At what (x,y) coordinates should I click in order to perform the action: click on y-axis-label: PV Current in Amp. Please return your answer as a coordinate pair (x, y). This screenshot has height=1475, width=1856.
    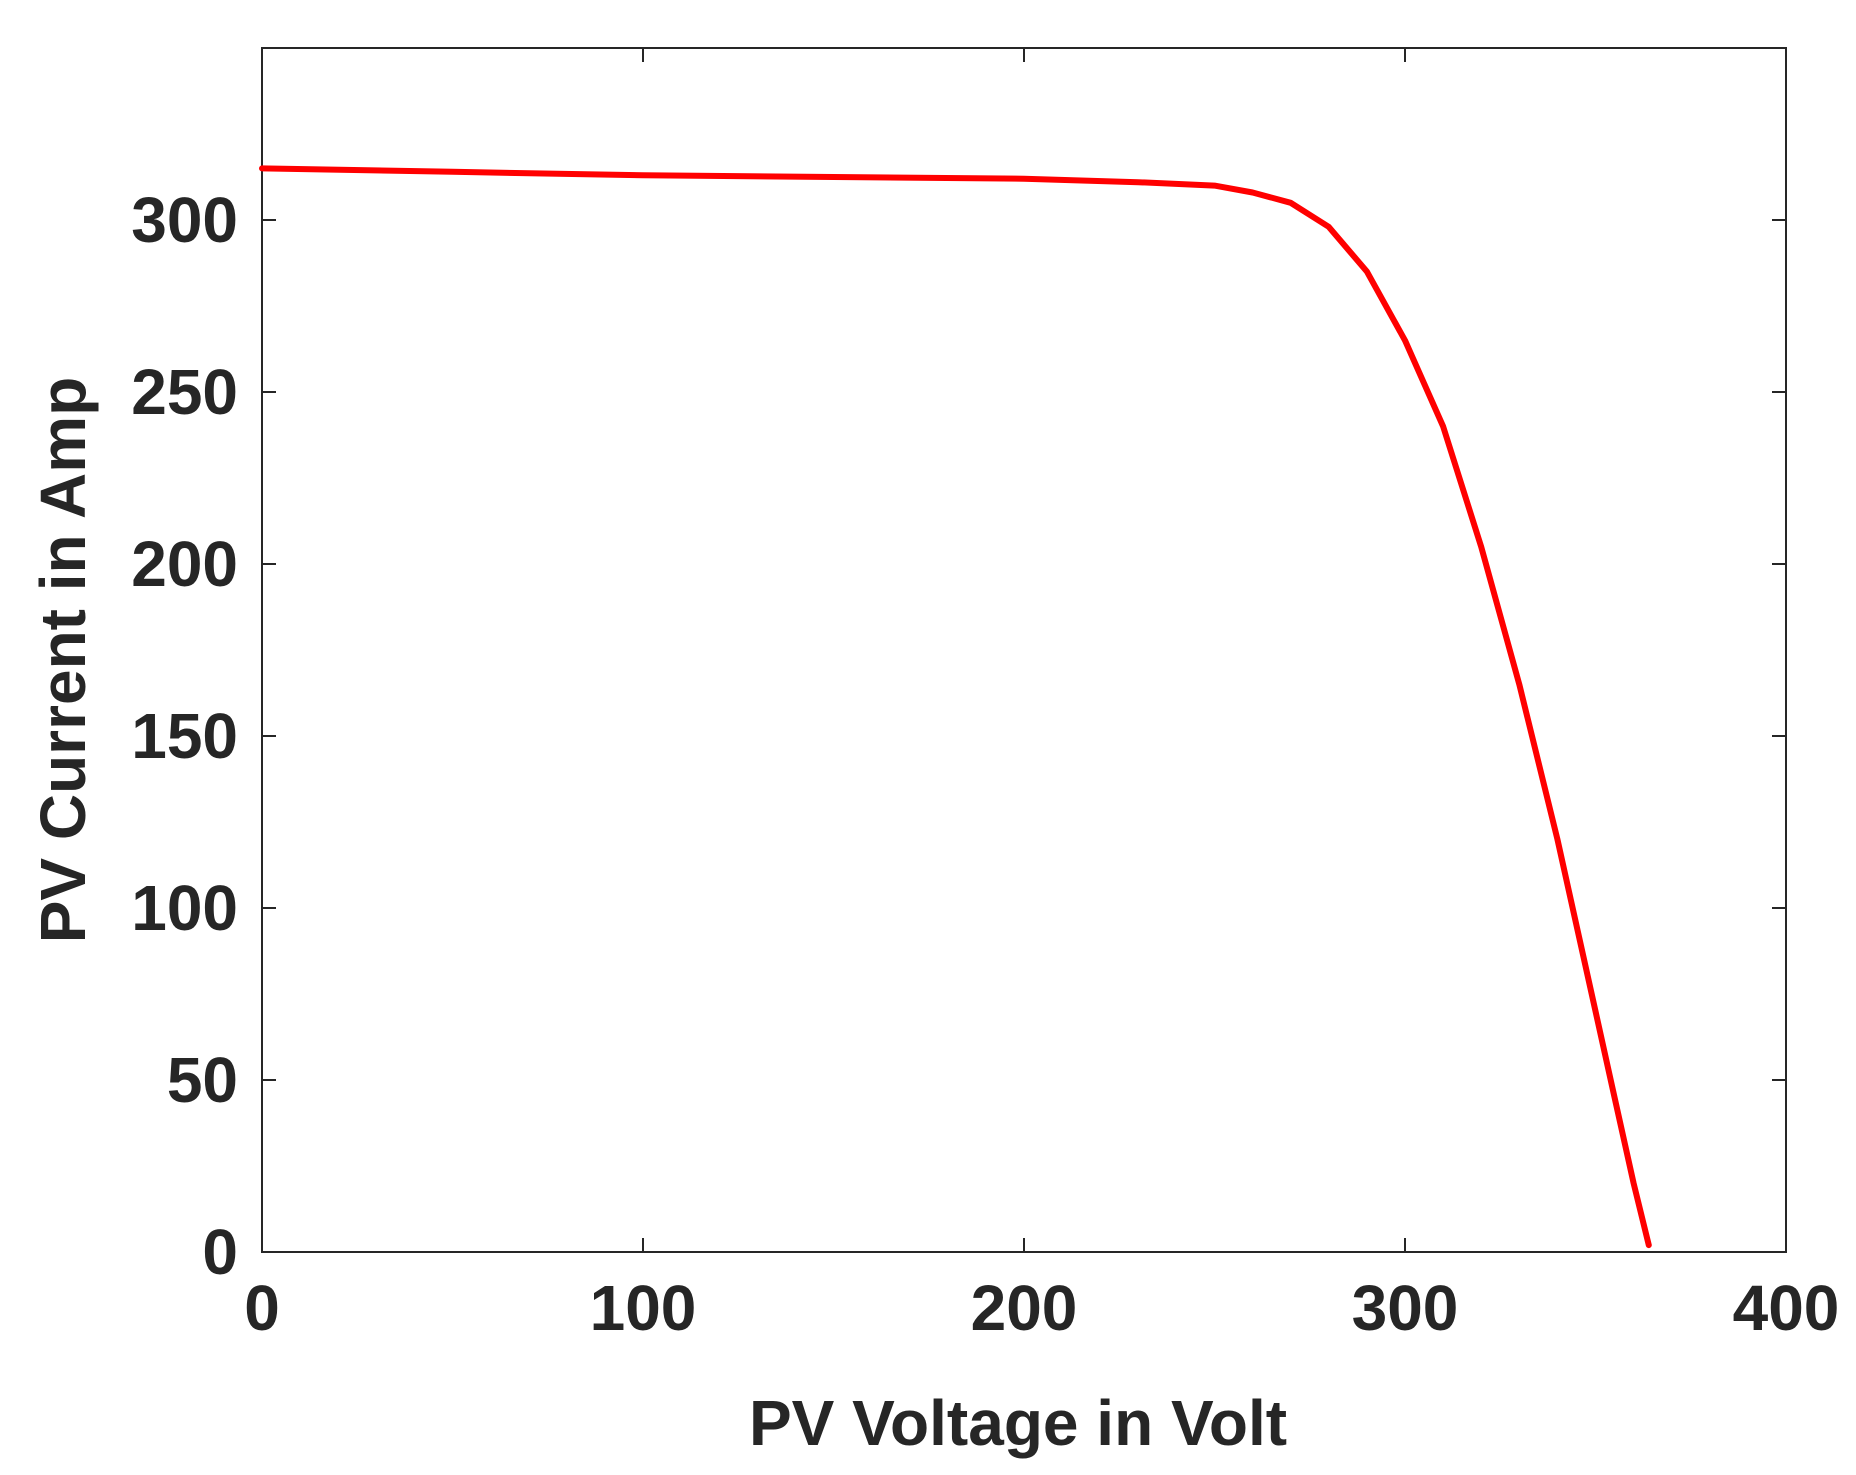
    Looking at the image, I should click on (63, 660).